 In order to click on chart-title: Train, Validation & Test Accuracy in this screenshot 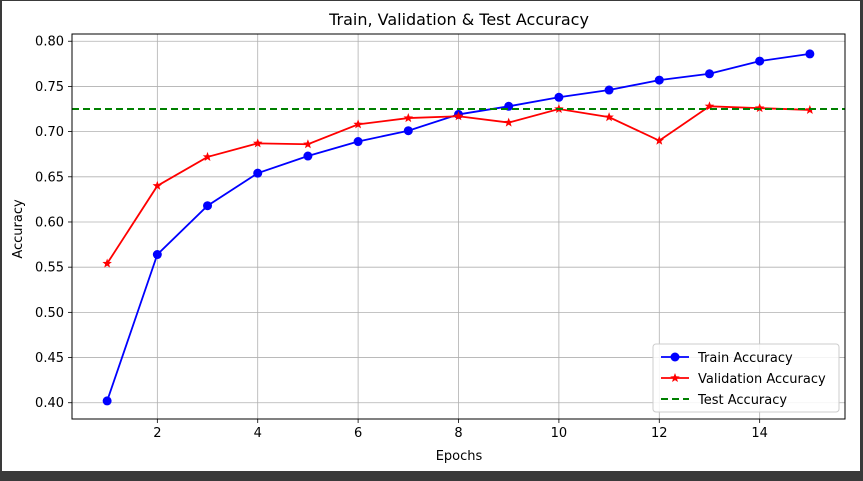, I will do `click(458, 19)`.